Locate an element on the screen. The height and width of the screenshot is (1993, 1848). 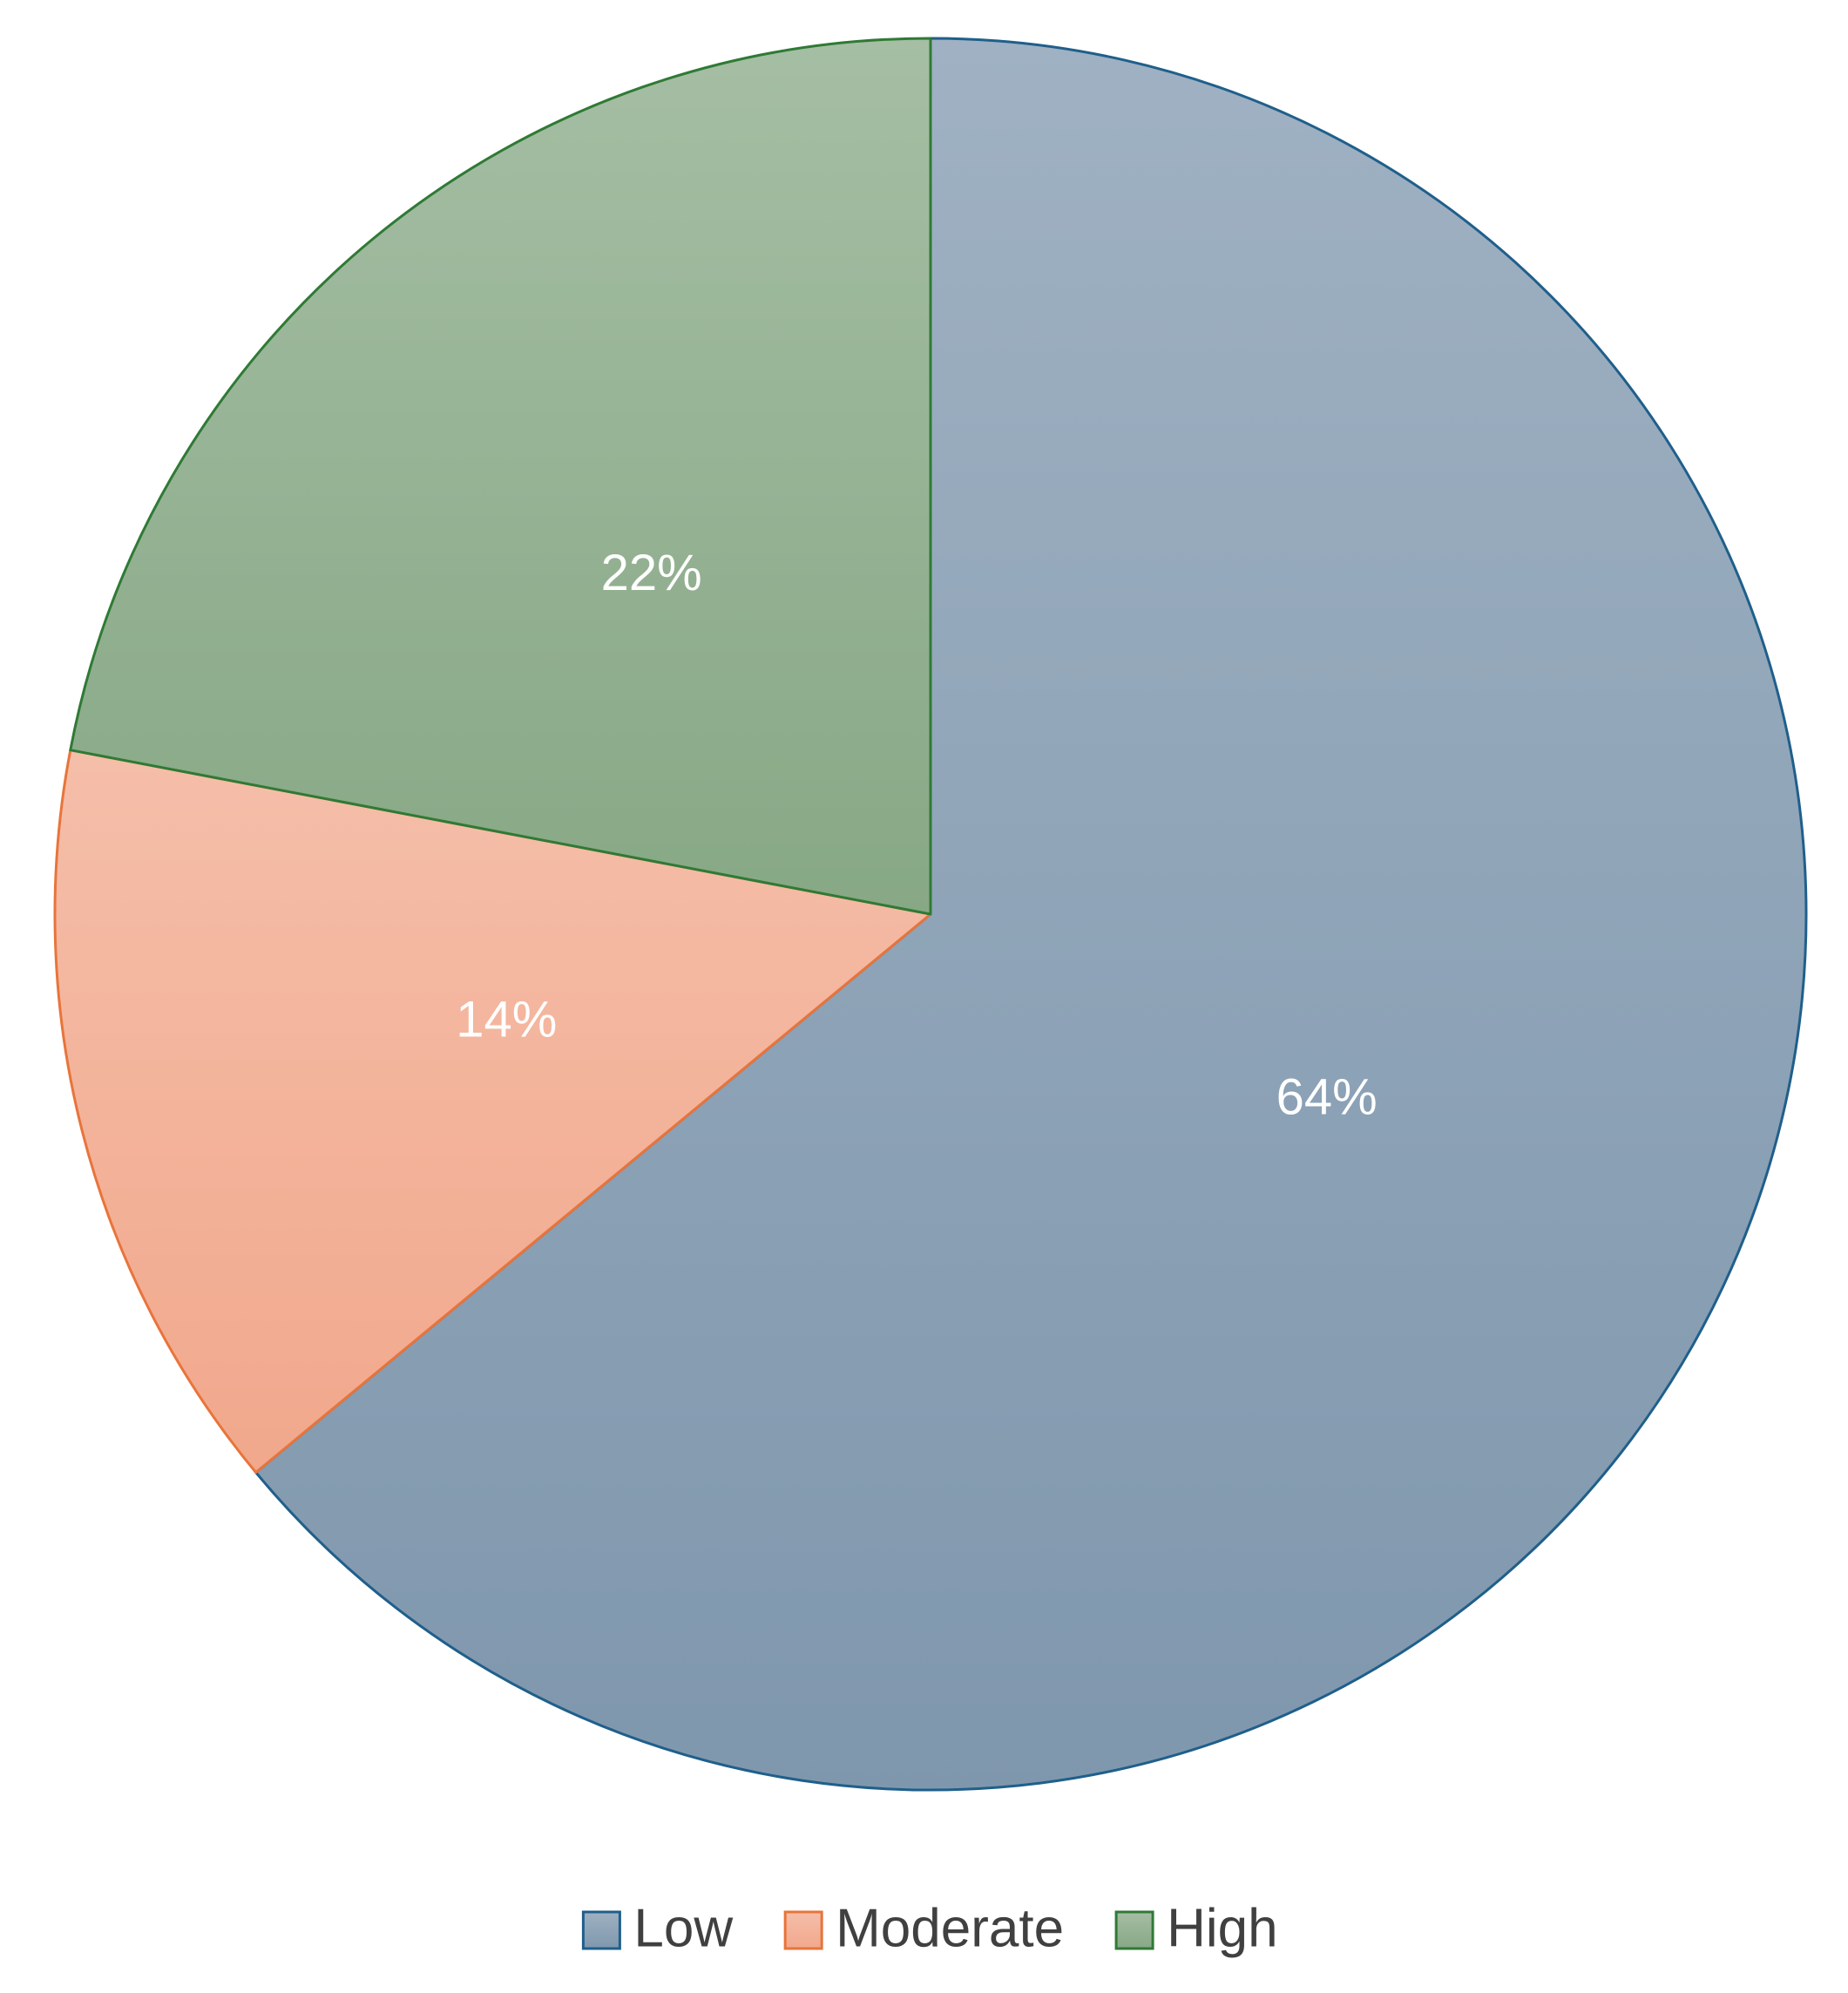
data-label: 22% is located at coordinates (651, 573).